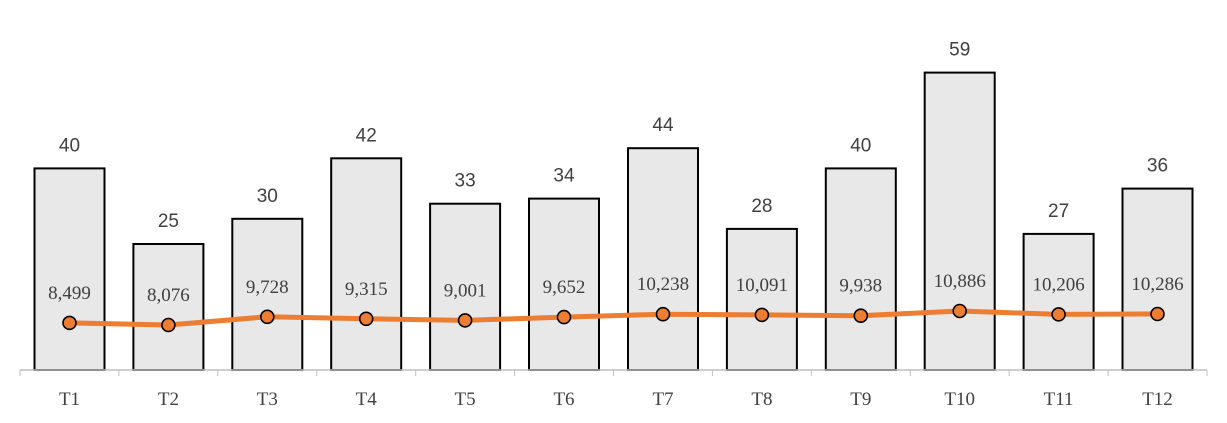  I want to click on bar-t4, so click(366, 264).